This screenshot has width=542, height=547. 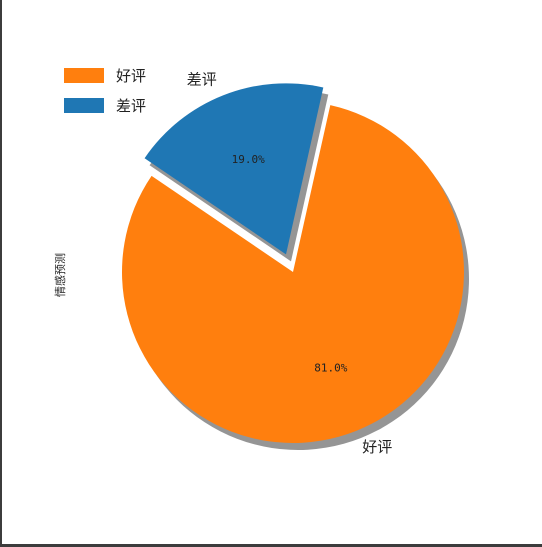 What do you see at coordinates (330, 367) in the screenshot?
I see `slice-pct-label-0: 81.0%` at bounding box center [330, 367].